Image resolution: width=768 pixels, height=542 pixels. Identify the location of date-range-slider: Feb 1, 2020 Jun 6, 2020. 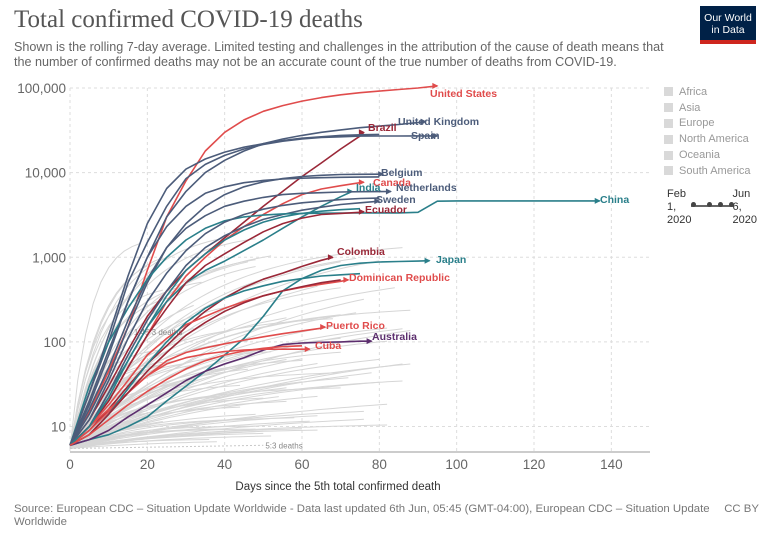
(712, 208).